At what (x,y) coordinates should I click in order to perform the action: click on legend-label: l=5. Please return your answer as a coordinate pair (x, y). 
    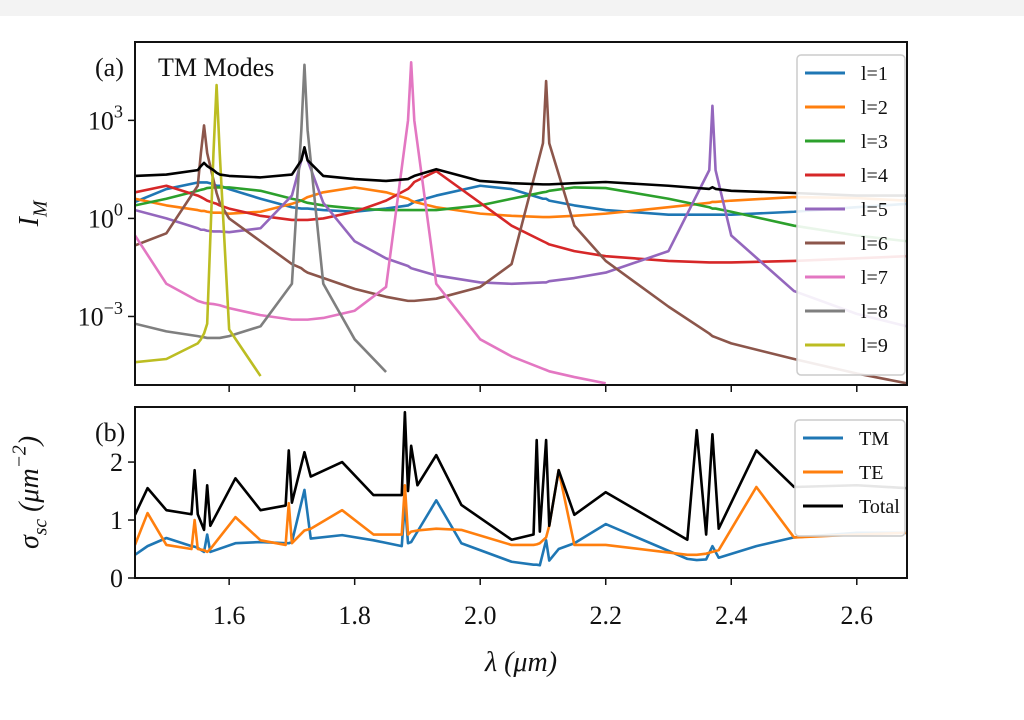
    Looking at the image, I should click on (874, 210).